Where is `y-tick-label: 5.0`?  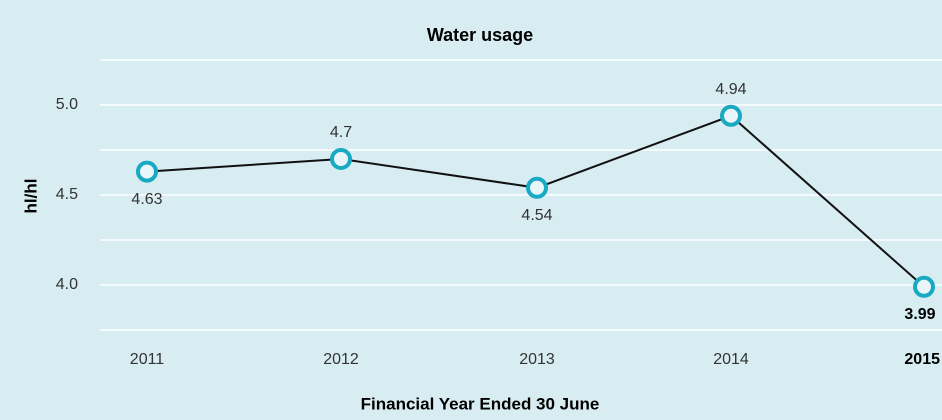
y-tick-label: 5.0 is located at coordinates (67, 104).